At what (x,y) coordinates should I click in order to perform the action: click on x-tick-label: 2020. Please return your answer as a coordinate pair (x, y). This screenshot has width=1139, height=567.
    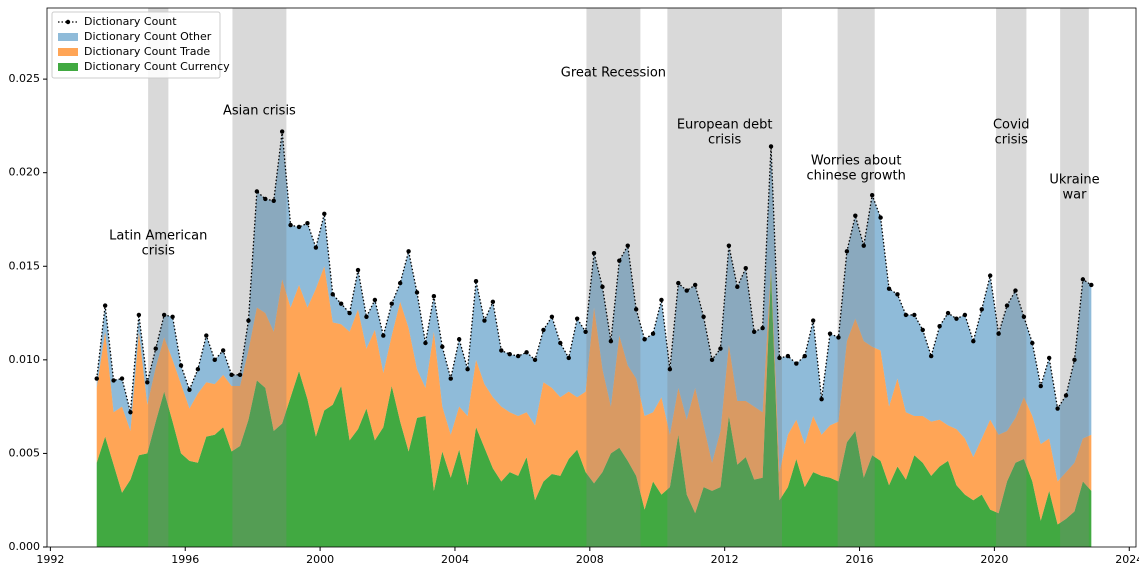
    Looking at the image, I should click on (994, 559).